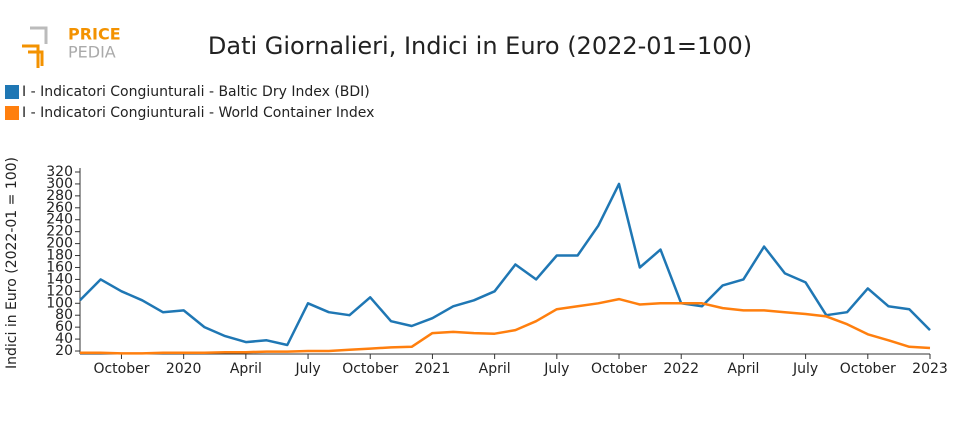 The width and height of the screenshot is (960, 430). I want to click on y-tick-label: 160, so click(59, 267).